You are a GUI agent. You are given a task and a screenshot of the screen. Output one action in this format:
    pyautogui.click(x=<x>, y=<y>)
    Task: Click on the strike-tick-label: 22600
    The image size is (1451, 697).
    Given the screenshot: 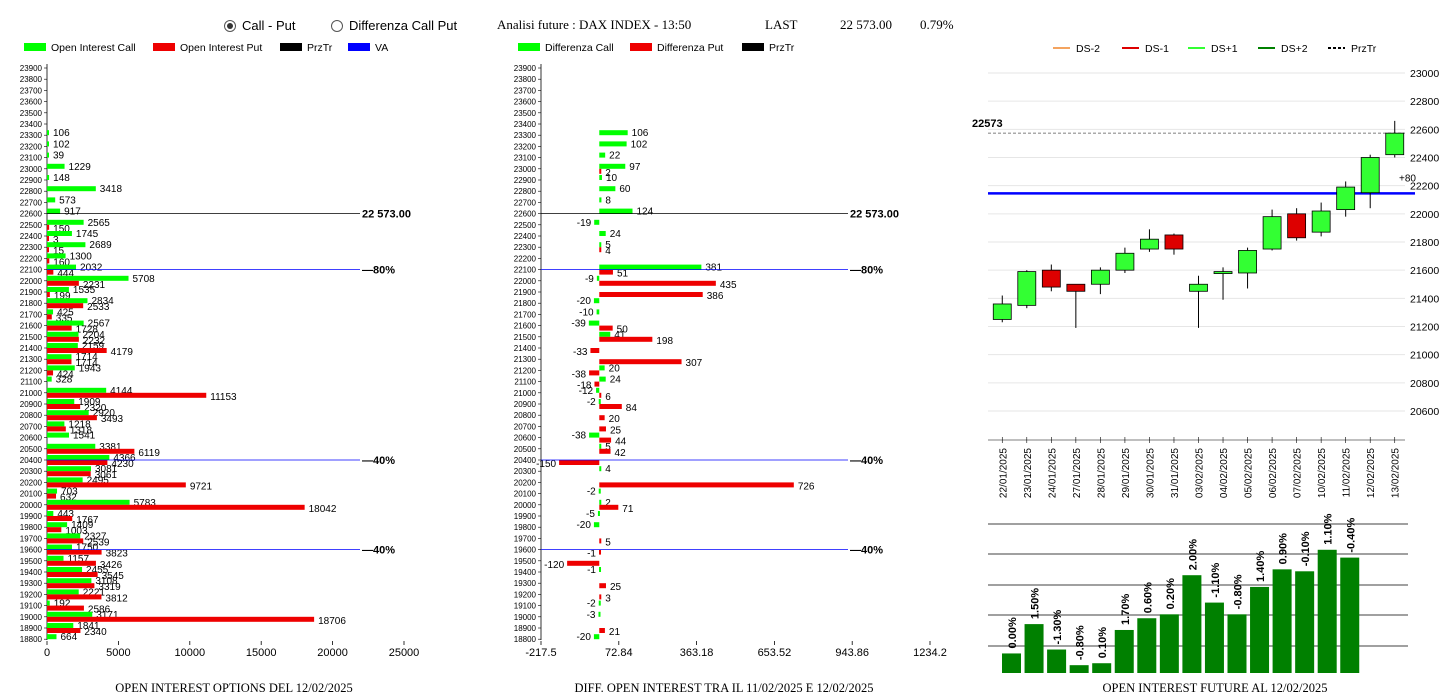 What is the action you would take?
    pyautogui.click(x=31, y=214)
    